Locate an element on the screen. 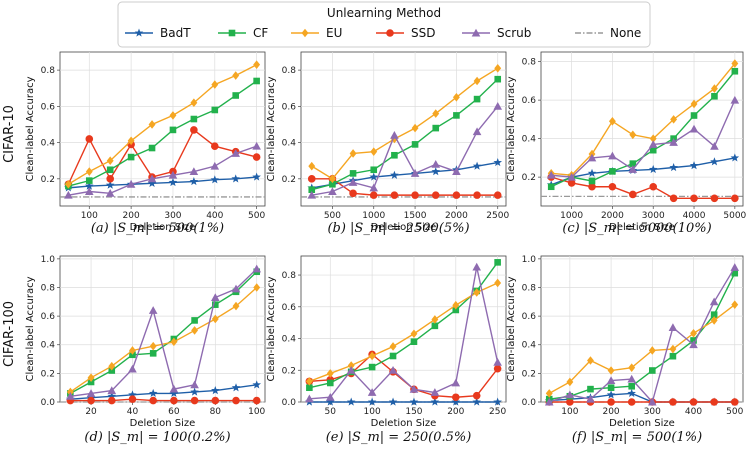 The width and height of the screenshot is (747, 461). y-tick-label: 0.6 is located at coordinates (48, 107).